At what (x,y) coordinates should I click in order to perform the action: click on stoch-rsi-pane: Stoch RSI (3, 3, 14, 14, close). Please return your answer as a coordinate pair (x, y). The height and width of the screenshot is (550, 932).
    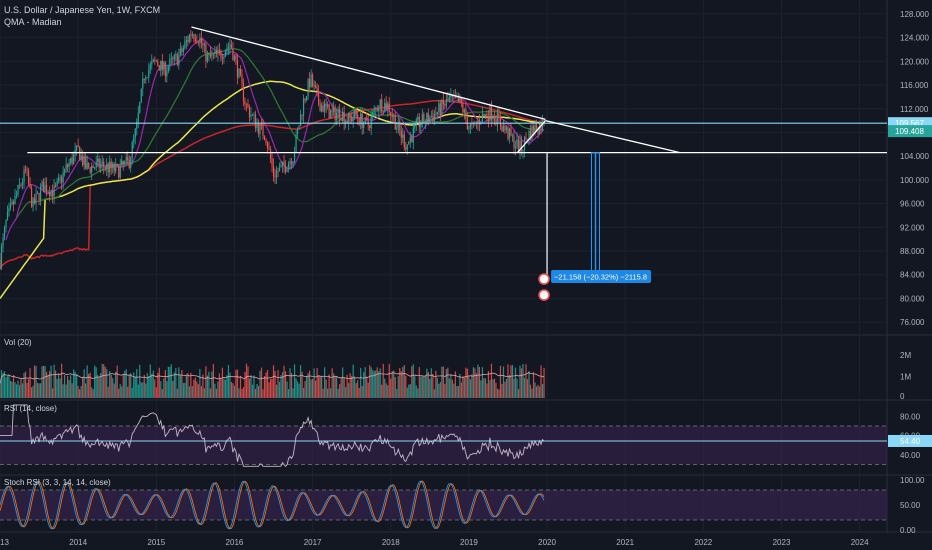
    Looking at the image, I should click on (443, 504).